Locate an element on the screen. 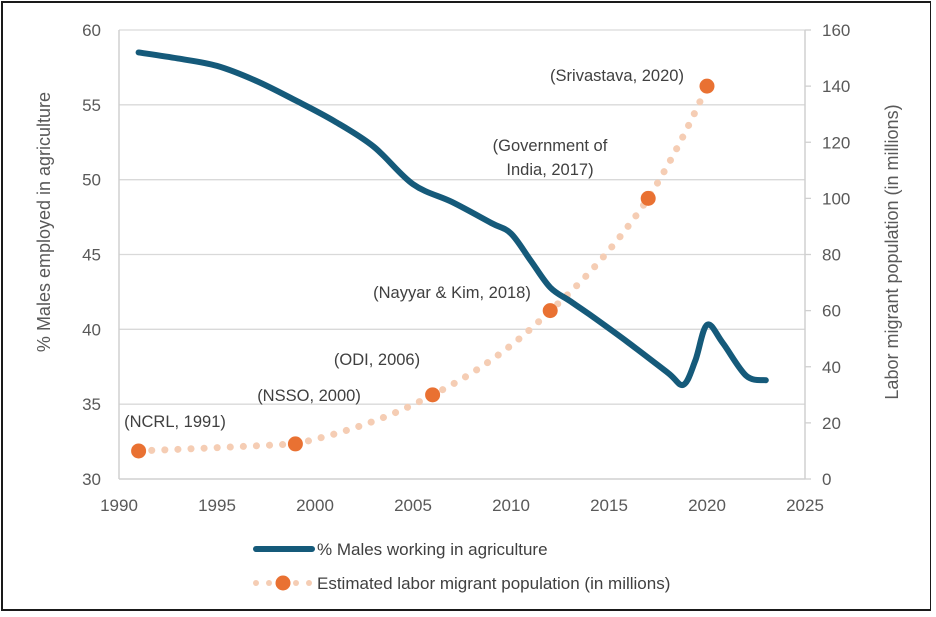  left-tick-label: 50 is located at coordinates (91, 180).